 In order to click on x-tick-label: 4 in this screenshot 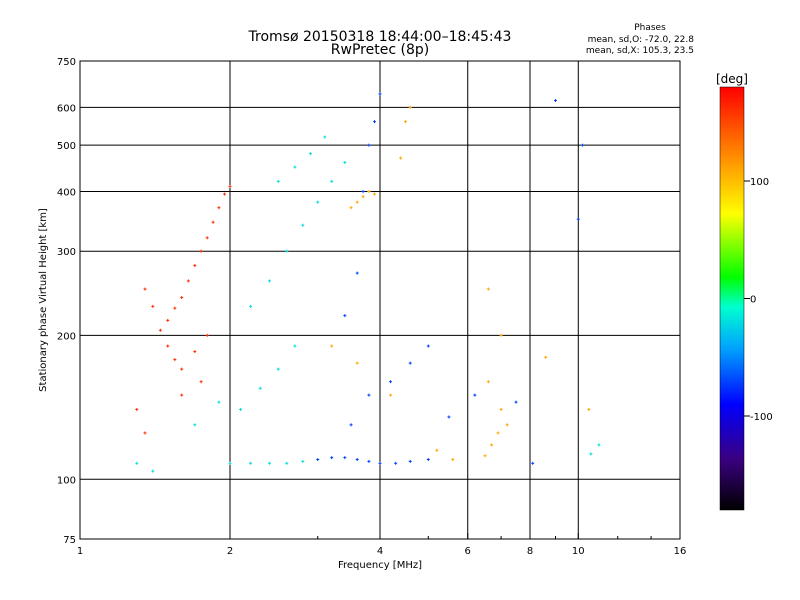, I will do `click(380, 551)`.